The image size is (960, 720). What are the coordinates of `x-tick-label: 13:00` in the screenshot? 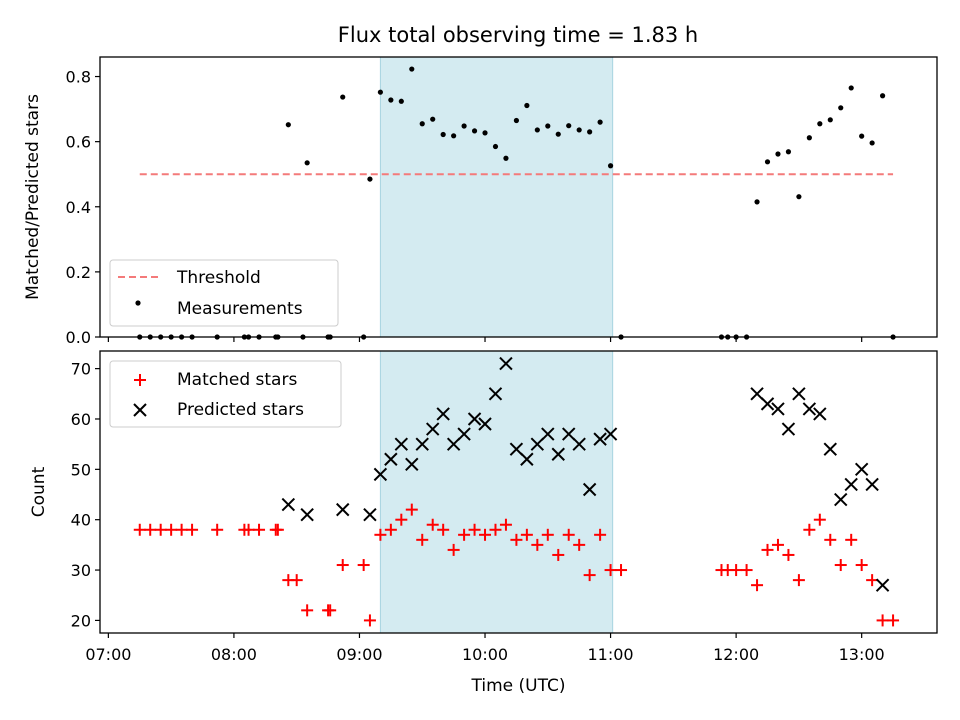 It's located at (862, 654).